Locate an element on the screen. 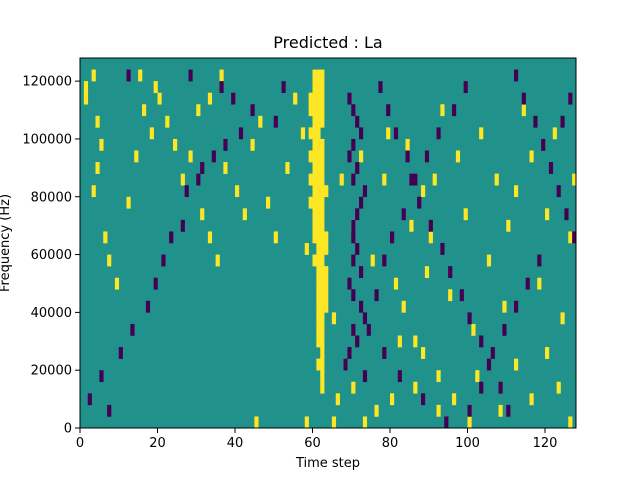 This screenshot has width=640, height=480. y-tick-label: 20000 is located at coordinates (51, 371).